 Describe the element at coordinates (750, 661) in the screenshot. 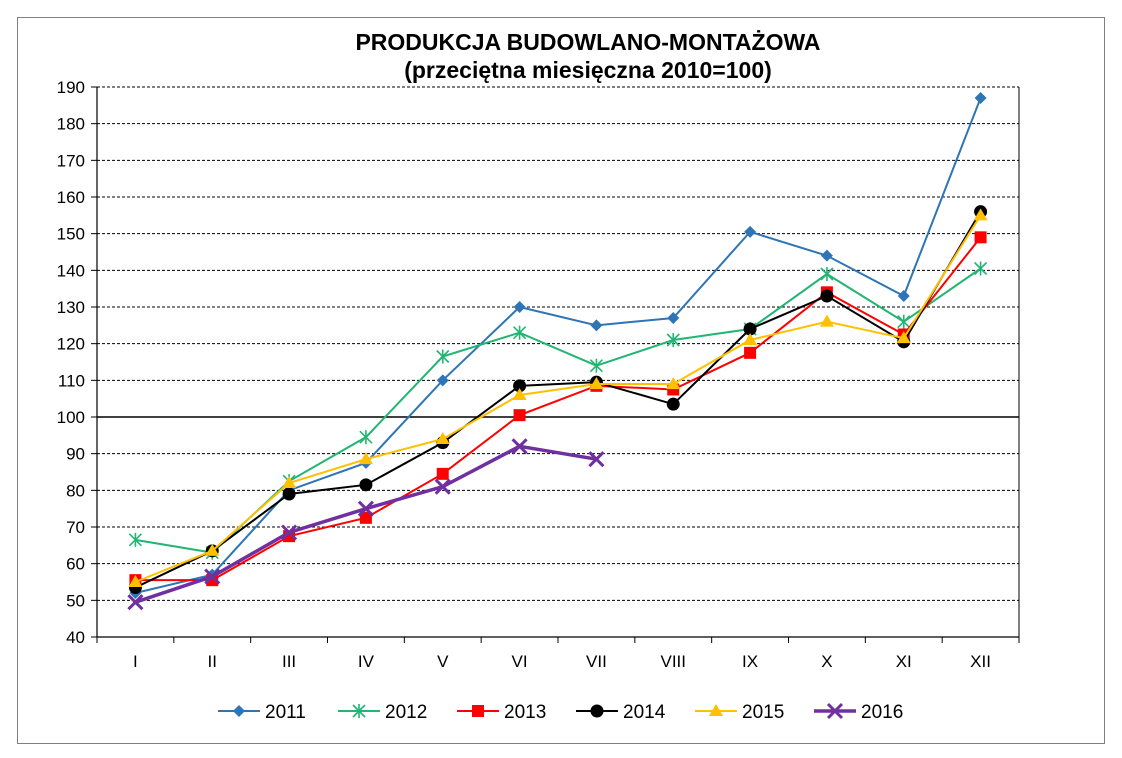

I see `x-tick-label: IX` at that location.